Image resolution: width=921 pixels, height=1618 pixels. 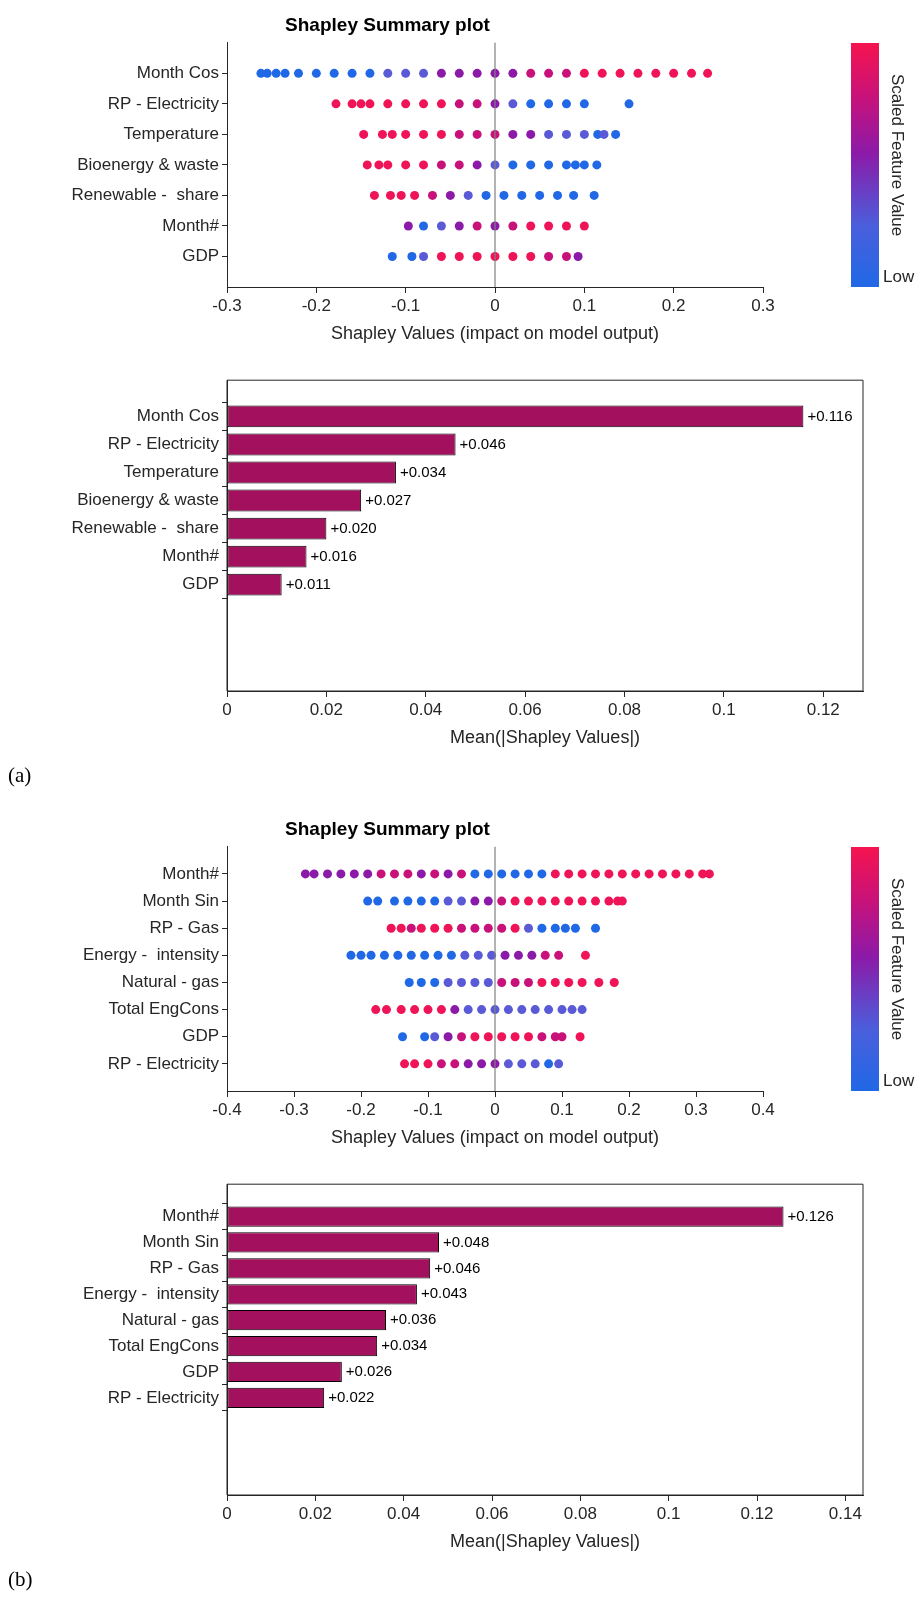 What do you see at coordinates (388, 499) in the screenshot?
I see `data-label: +0.027` at bounding box center [388, 499].